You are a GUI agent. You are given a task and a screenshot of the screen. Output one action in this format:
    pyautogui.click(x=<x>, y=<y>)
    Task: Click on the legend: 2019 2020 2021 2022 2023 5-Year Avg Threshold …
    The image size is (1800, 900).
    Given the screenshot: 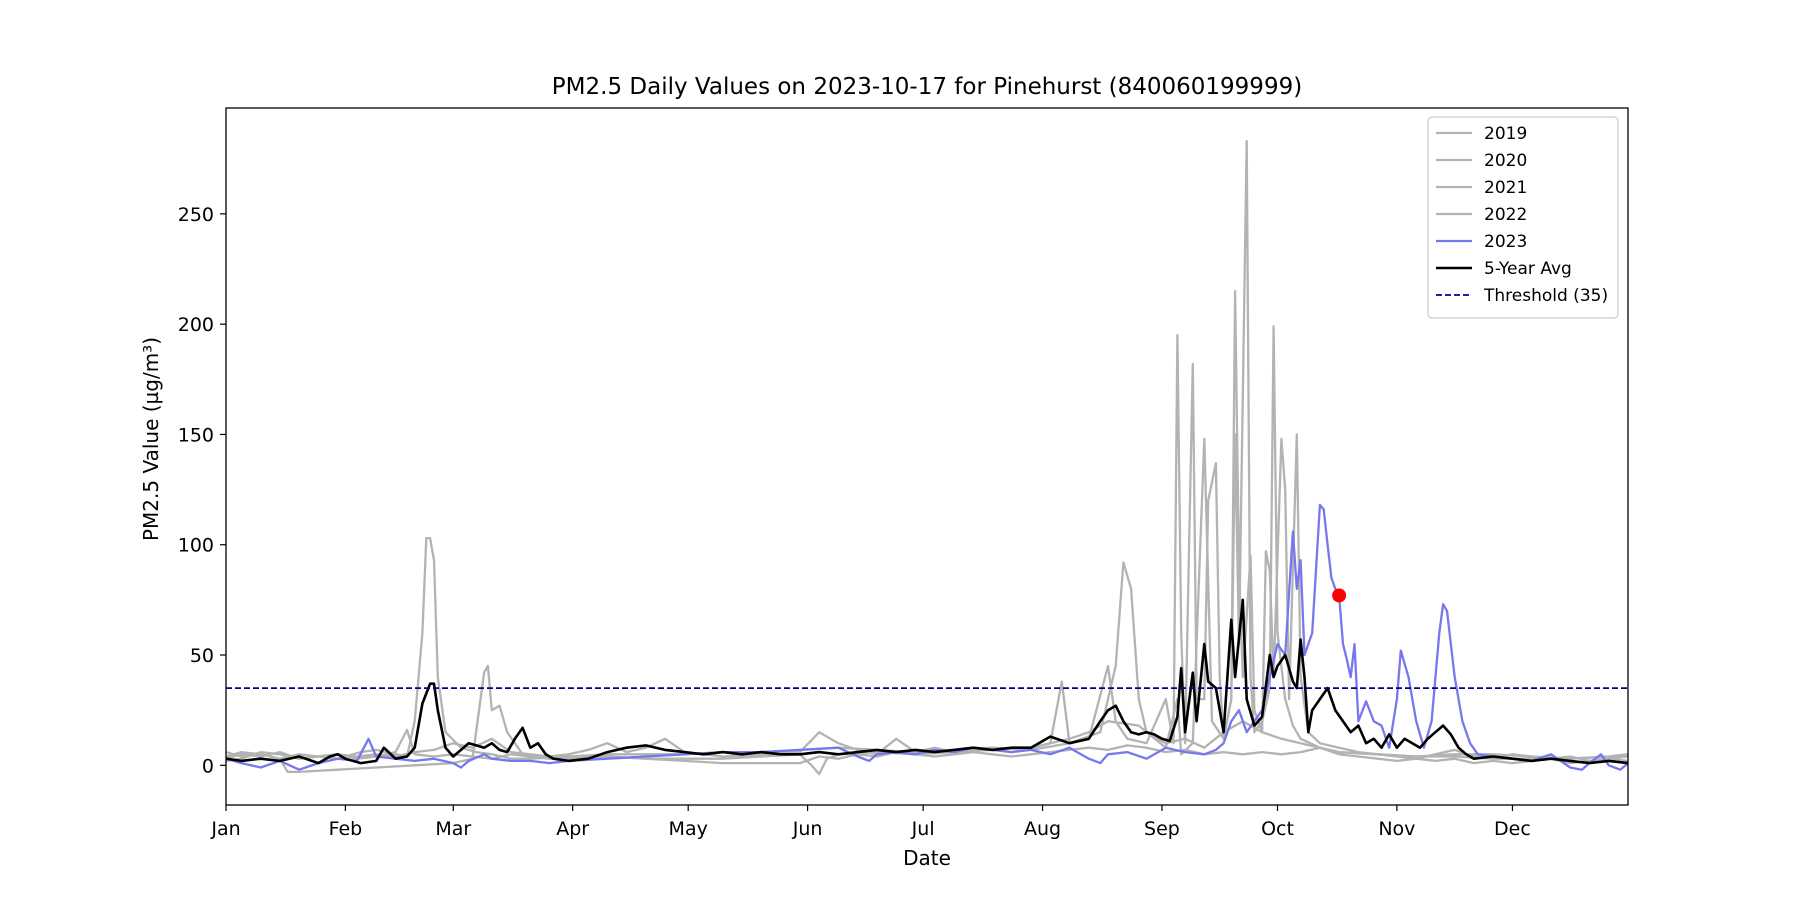 What is the action you would take?
    pyautogui.click(x=1523, y=217)
    